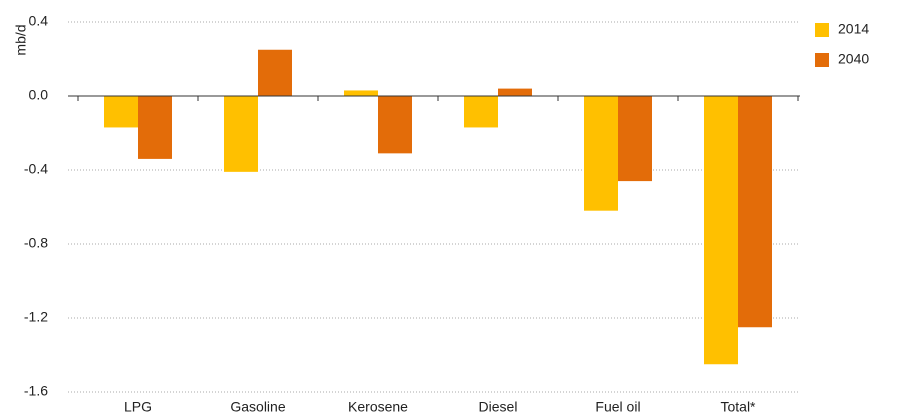  I want to click on y-tick-label: -0.4, so click(36, 169).